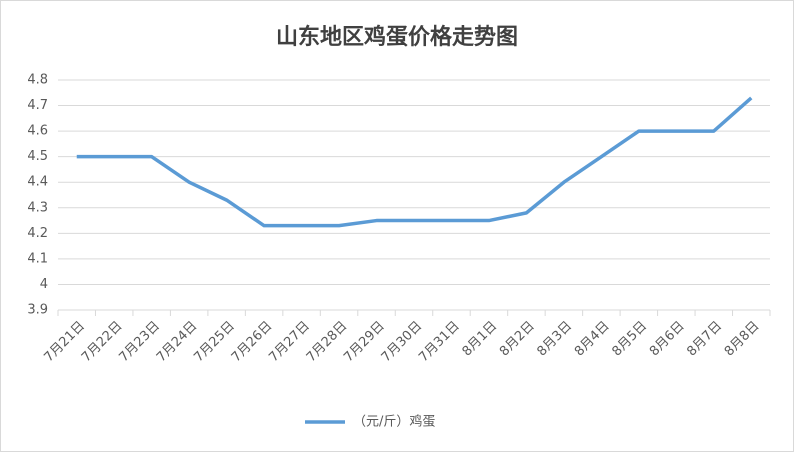 This screenshot has height=452, width=794. I want to click on y-tick-label: 4, so click(44, 284).